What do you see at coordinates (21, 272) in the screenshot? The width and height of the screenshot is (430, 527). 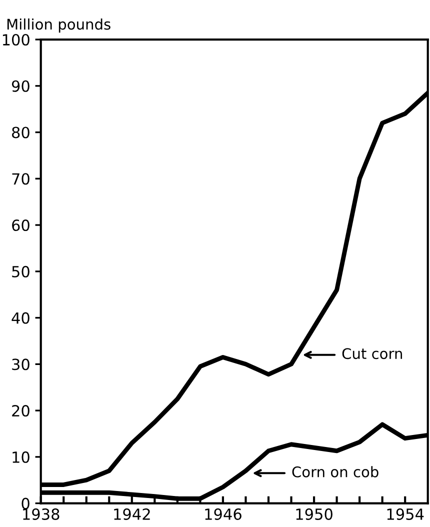 I see `y-tick-label: 50` at bounding box center [21, 272].